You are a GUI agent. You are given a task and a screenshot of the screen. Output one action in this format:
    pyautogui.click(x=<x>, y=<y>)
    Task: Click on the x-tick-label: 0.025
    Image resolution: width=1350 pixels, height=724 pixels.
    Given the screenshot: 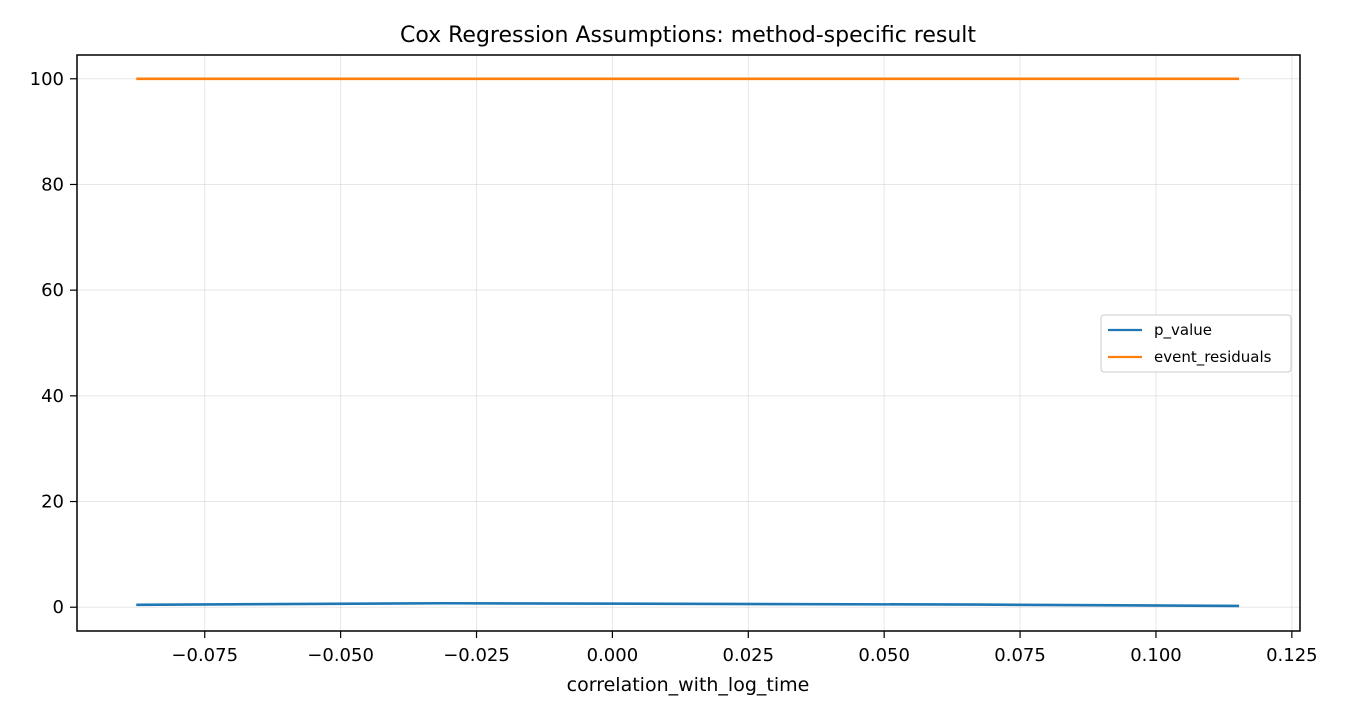 What is the action you would take?
    pyautogui.click(x=749, y=655)
    